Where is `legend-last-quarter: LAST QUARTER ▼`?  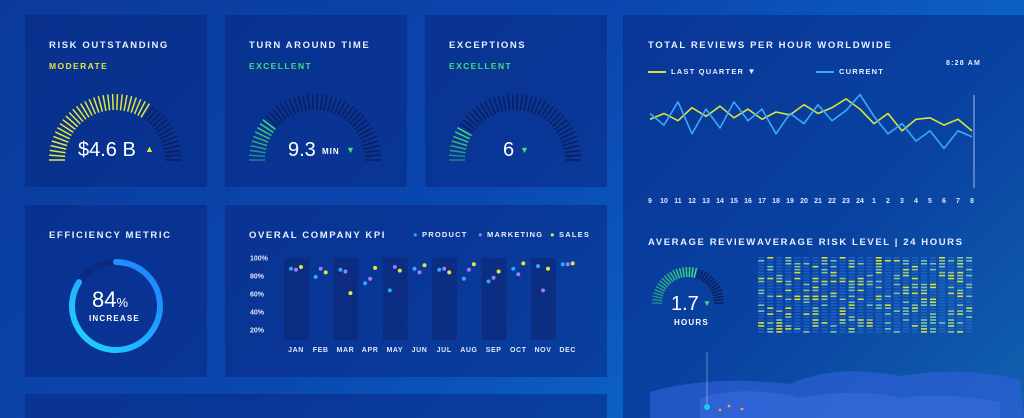 legend-last-quarter: LAST QUARTER ▼ is located at coordinates (702, 71).